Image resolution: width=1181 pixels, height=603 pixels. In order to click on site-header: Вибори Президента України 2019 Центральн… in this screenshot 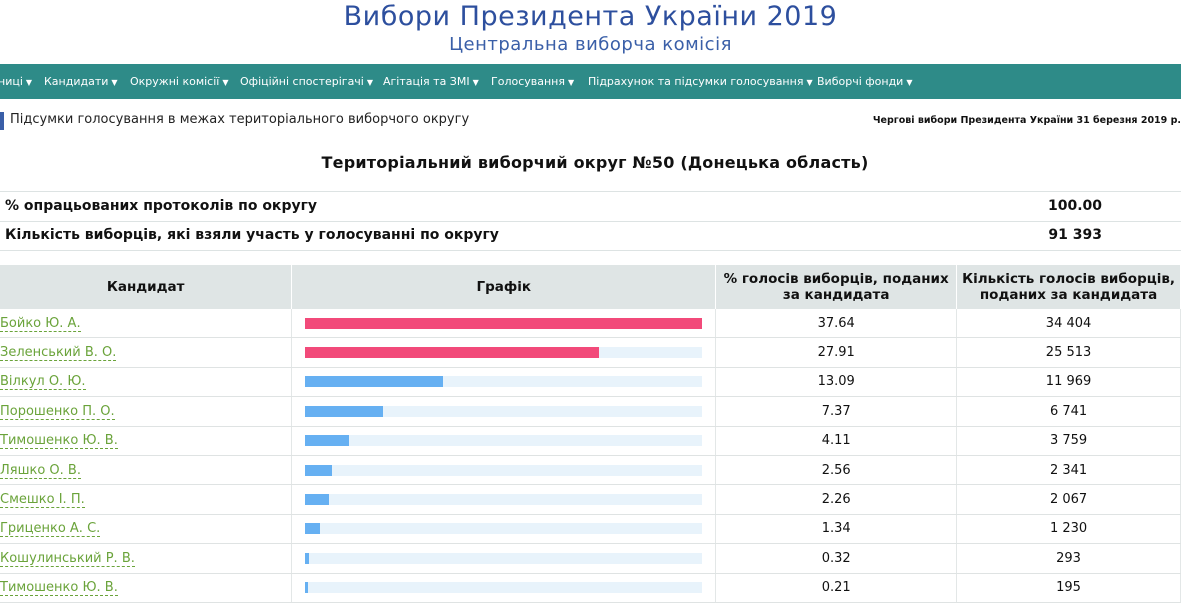, I will do `click(590, 32)`.